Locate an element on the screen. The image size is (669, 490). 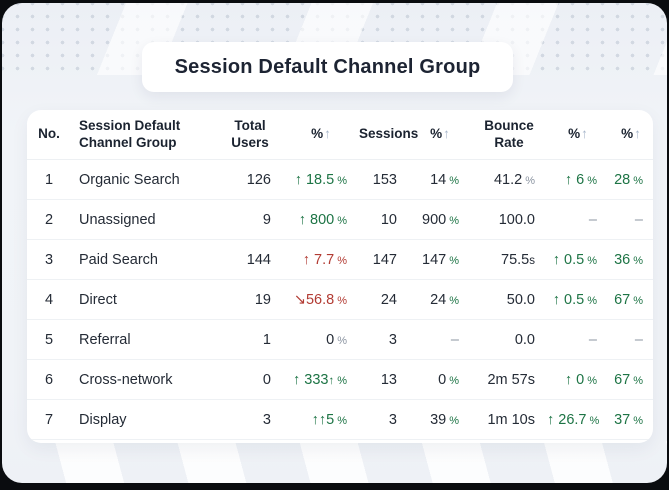
cell-users-change: ↘56.8% is located at coordinates (321, 299).